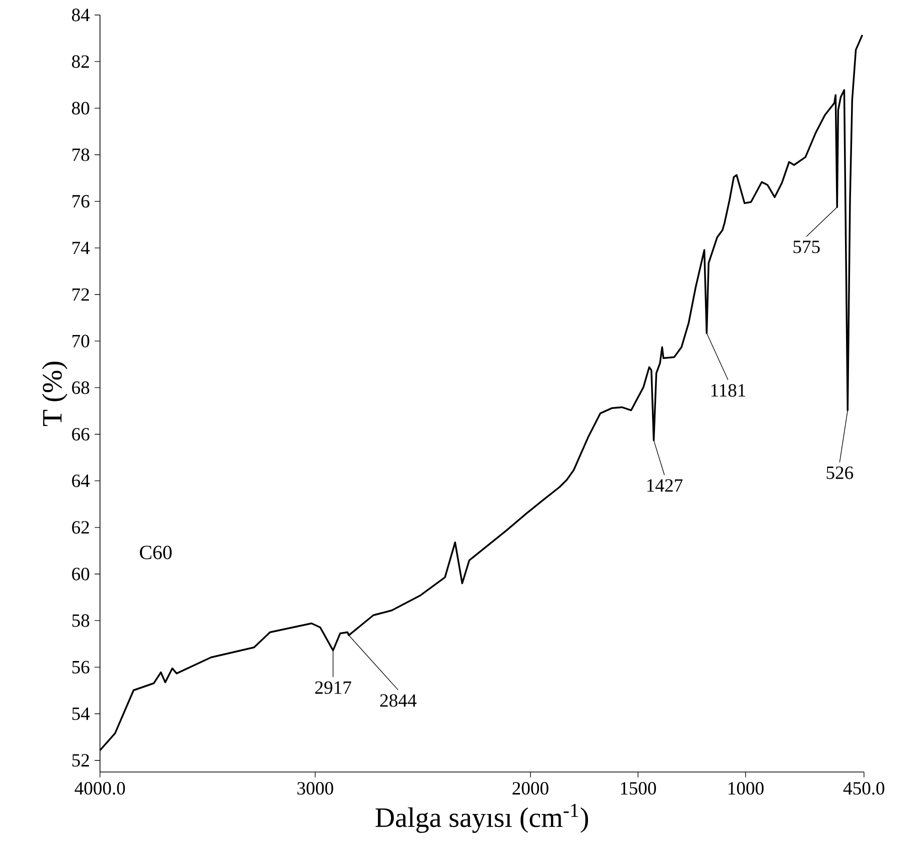 The width and height of the screenshot is (898, 859). Describe the element at coordinates (81, 387) in the screenshot. I see `y-tick-label: 68` at that location.